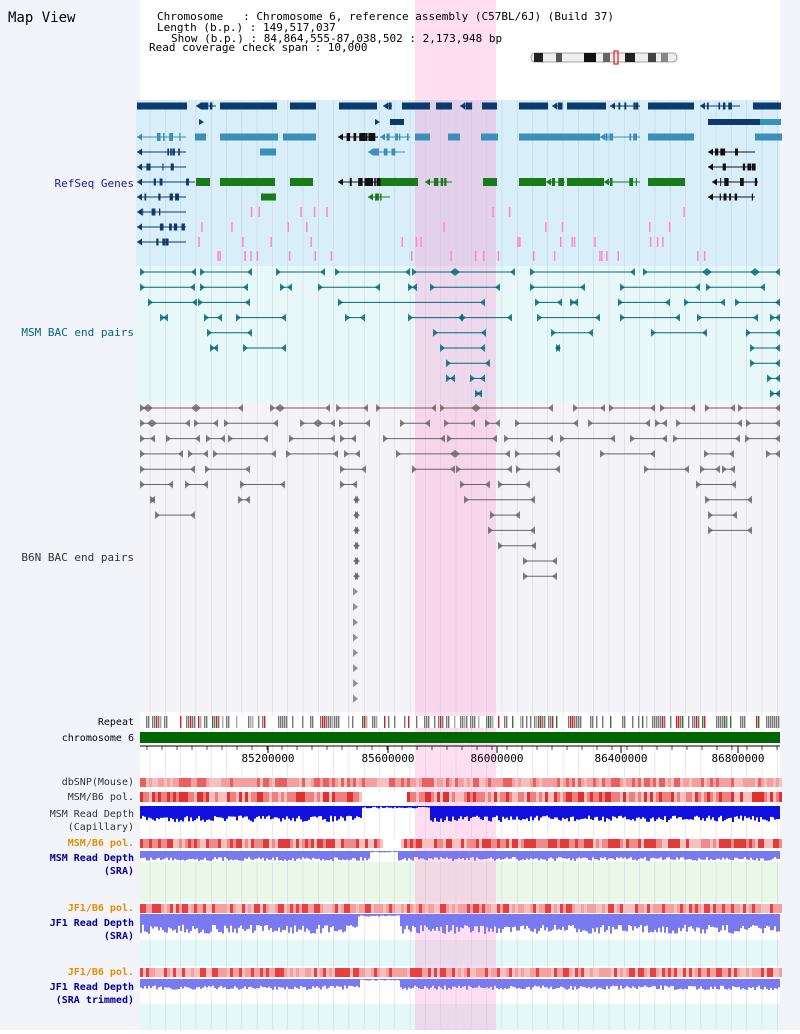  What do you see at coordinates (460, 984) in the screenshot?
I see `jf1-read-depth-sra-trimmed` at bounding box center [460, 984].